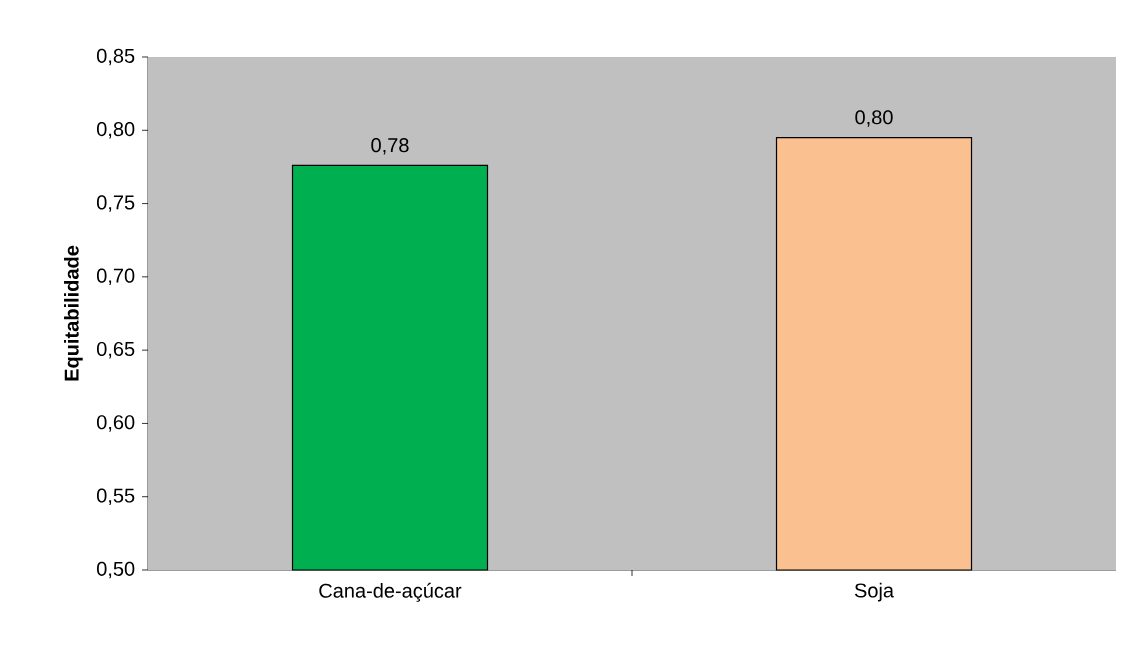 The image size is (1134, 646). What do you see at coordinates (73, 313) in the screenshot?
I see `y-axis-title: Equitabilidade` at bounding box center [73, 313].